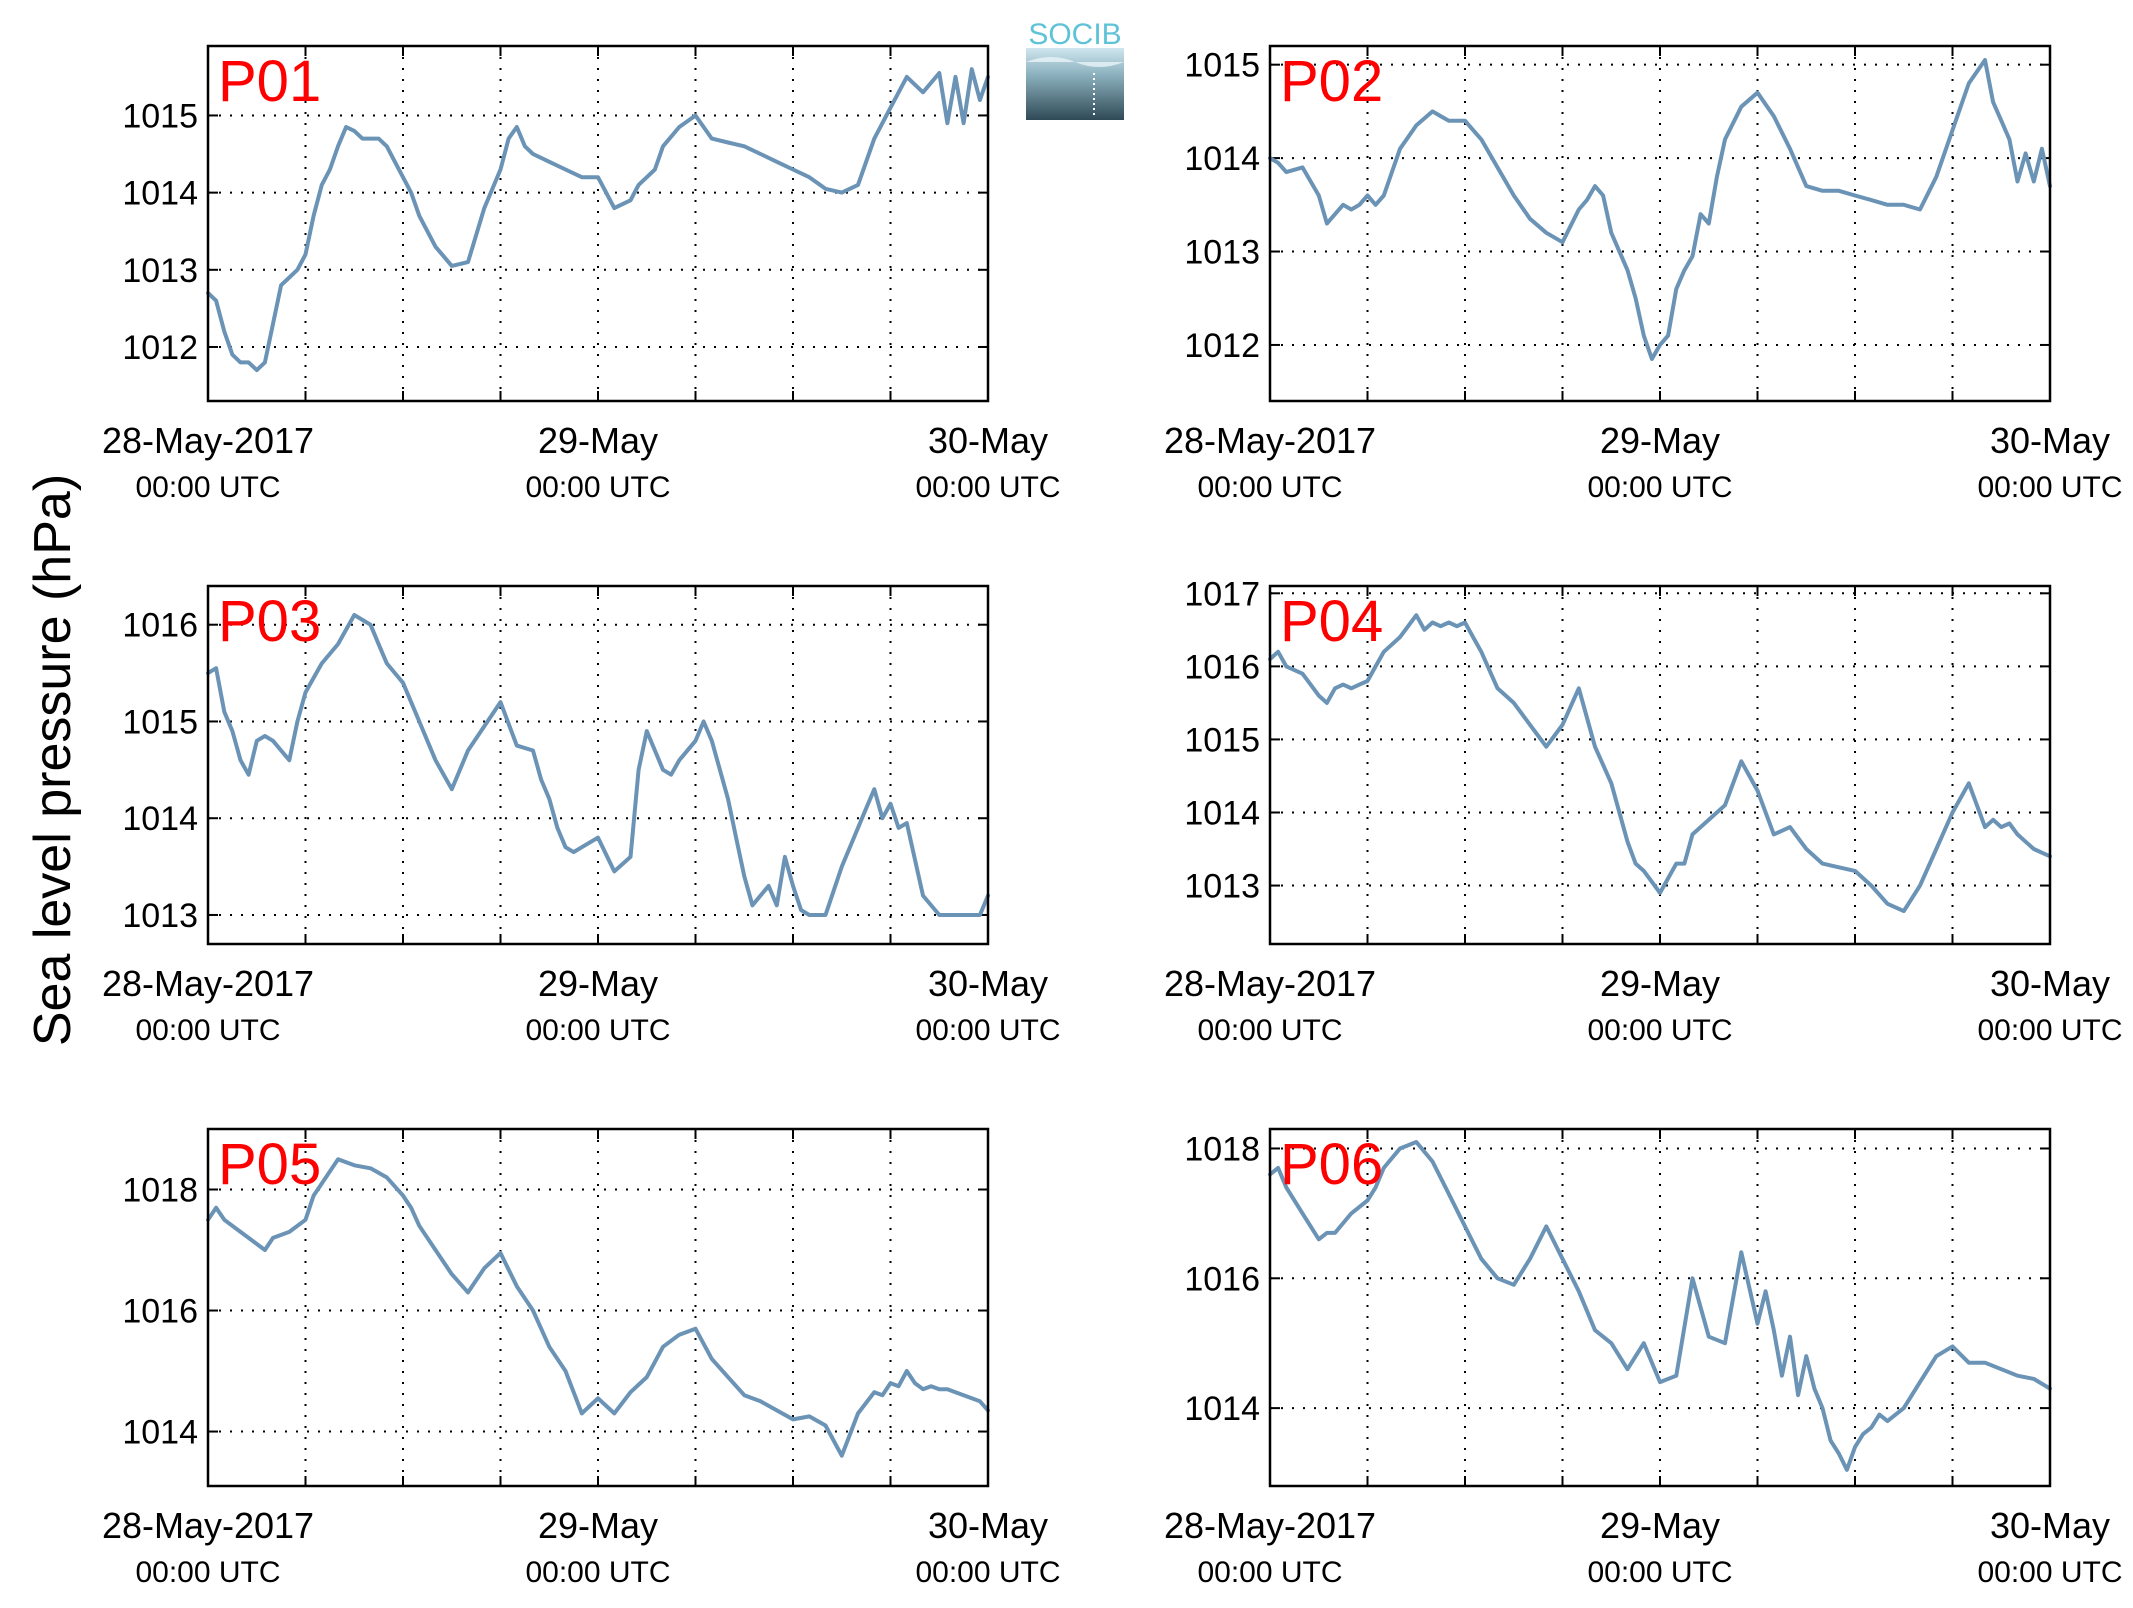  What do you see at coordinates (1331, 621) in the screenshot?
I see `panel-title: P04` at bounding box center [1331, 621].